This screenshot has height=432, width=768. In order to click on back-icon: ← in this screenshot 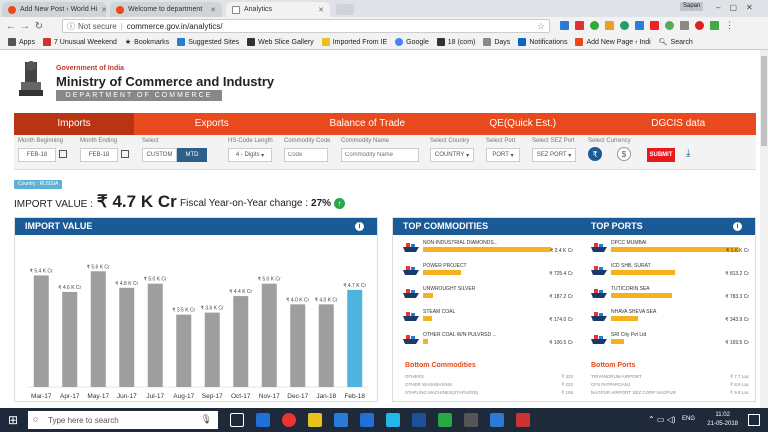, I will do `click(11, 26)`.